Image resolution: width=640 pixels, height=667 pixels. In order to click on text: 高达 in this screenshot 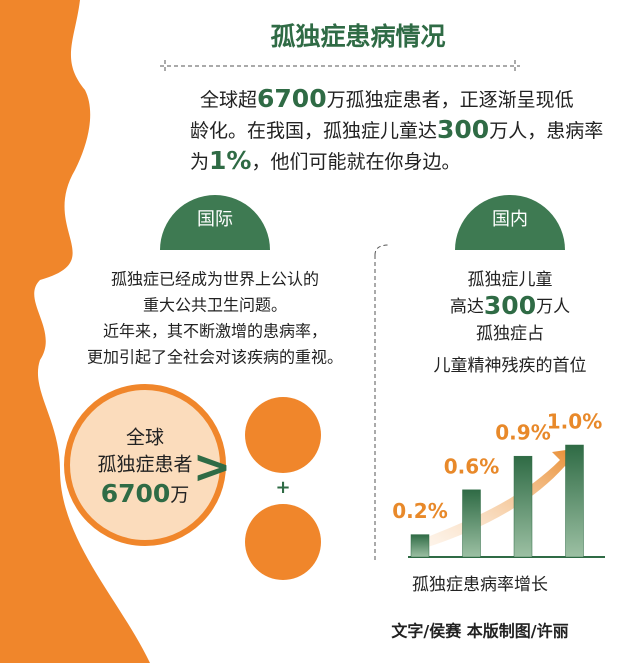, I will do `click(467, 307)`.